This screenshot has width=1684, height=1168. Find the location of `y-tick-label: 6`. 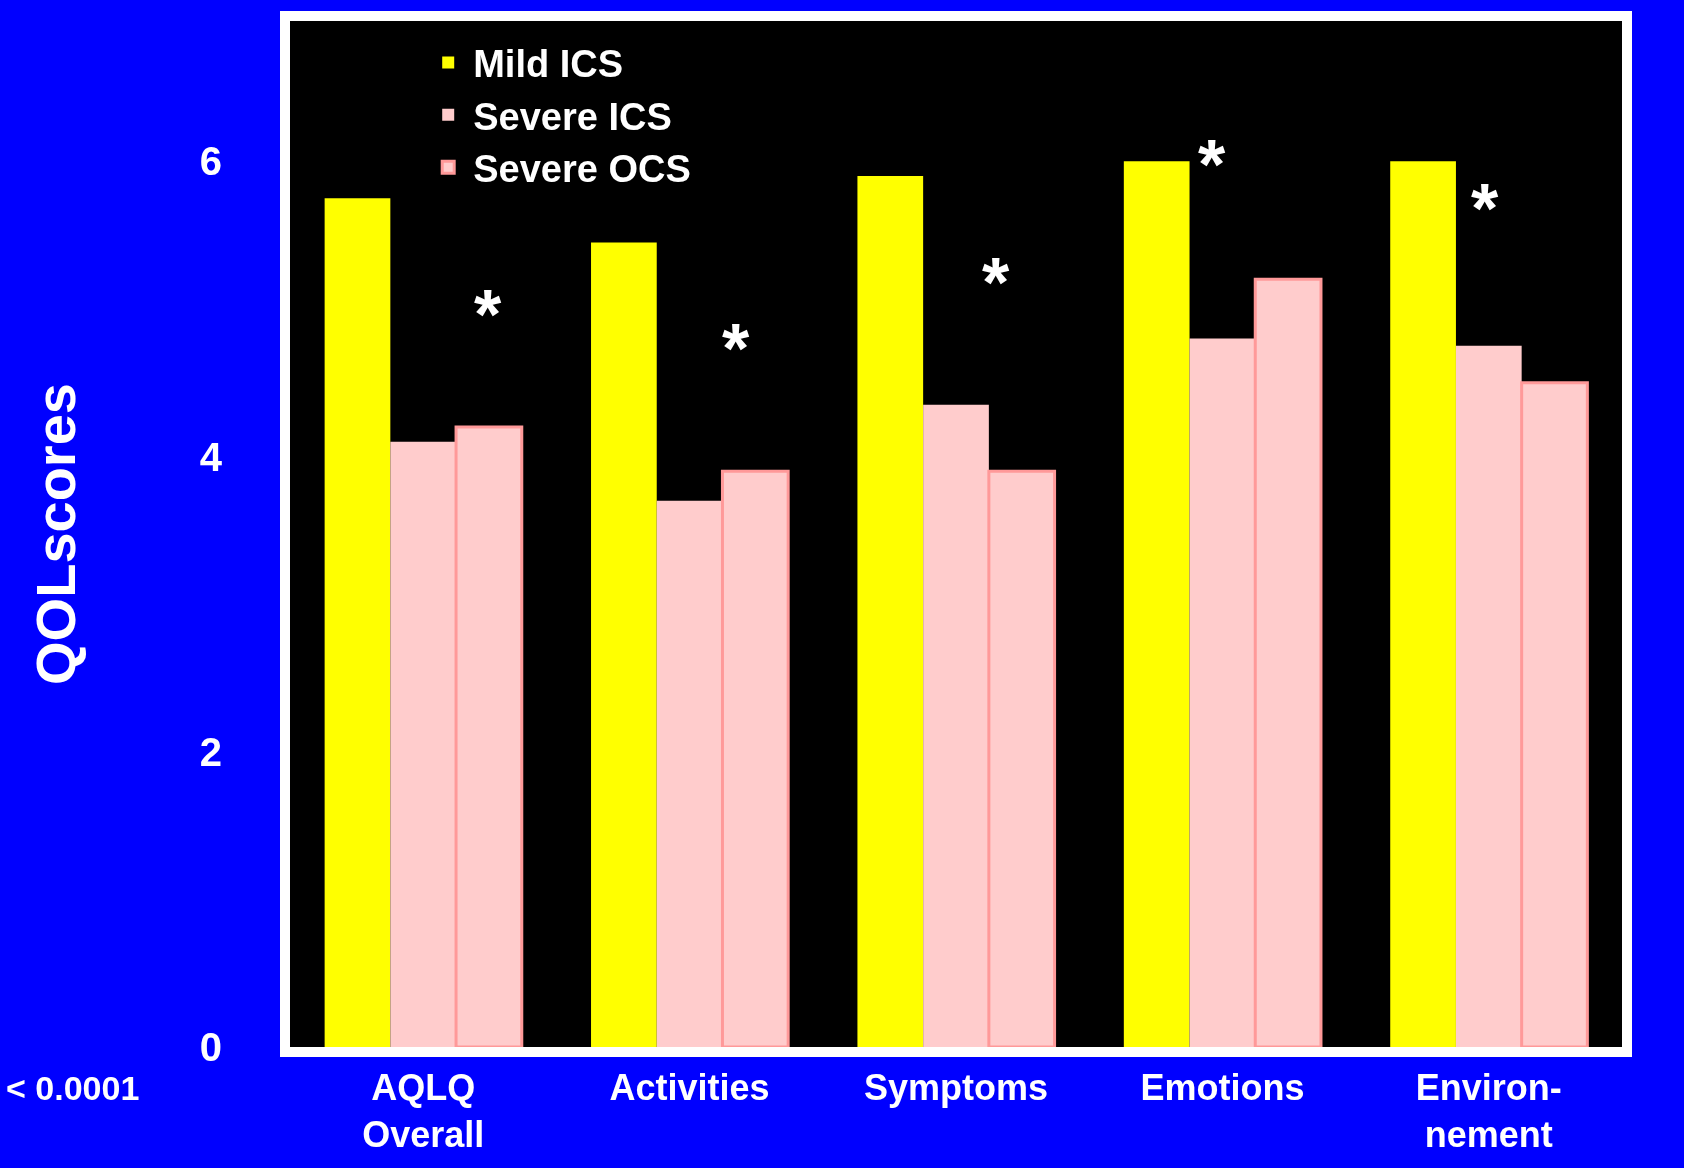

y-tick-label: 6 is located at coordinates (210, 161).